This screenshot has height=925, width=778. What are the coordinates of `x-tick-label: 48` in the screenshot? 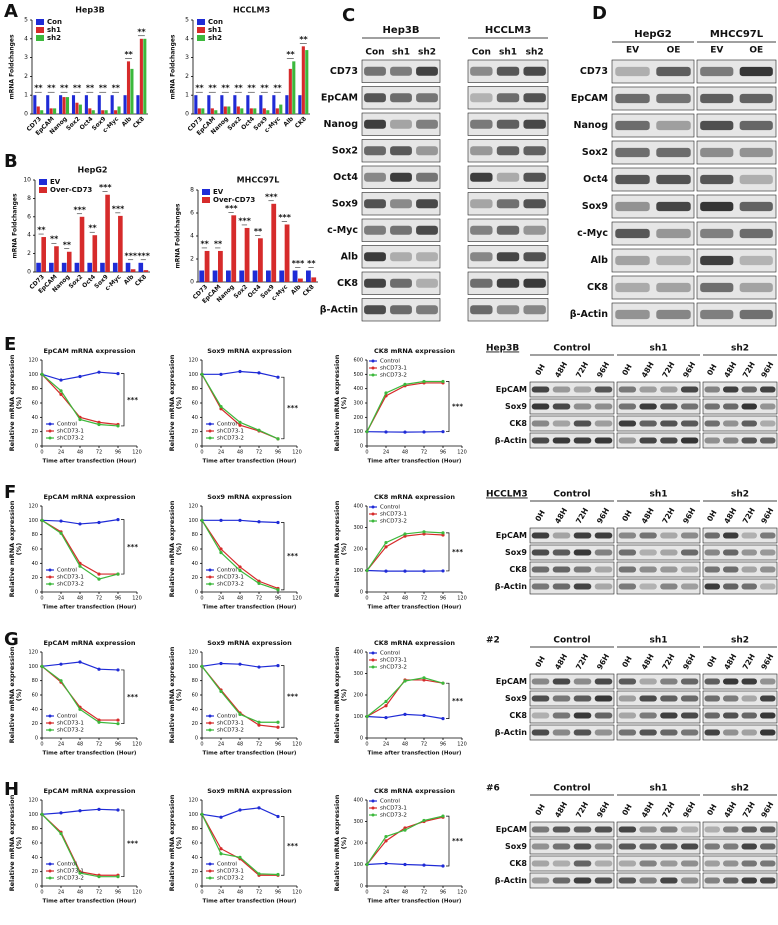 It's located at (80, 745).